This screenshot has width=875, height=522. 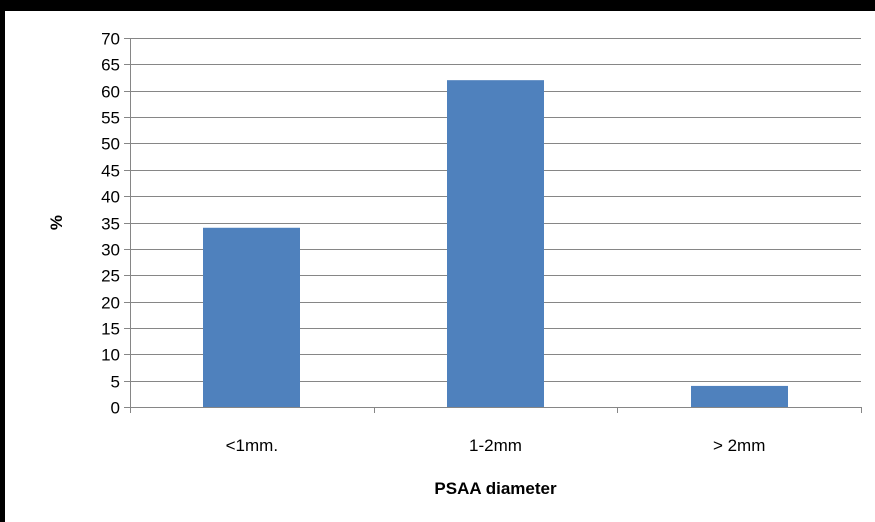 What do you see at coordinates (110, 355) in the screenshot?
I see `y-tick-label: 10` at bounding box center [110, 355].